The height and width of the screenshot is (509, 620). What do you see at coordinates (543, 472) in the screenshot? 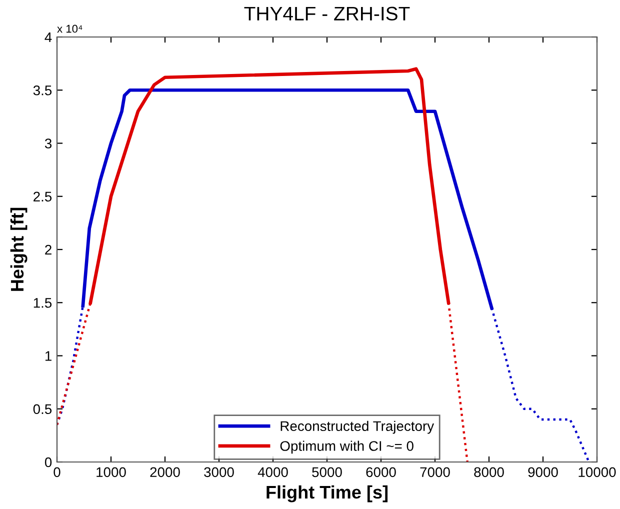
I see `x-tick-label: 9000` at bounding box center [543, 472].